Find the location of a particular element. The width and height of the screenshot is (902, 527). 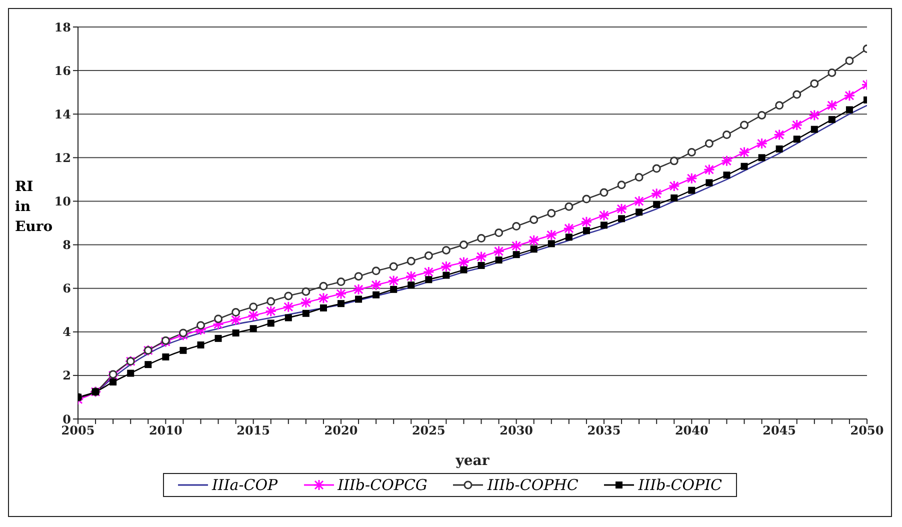

y-tick-label: 12 is located at coordinates (62, 157).